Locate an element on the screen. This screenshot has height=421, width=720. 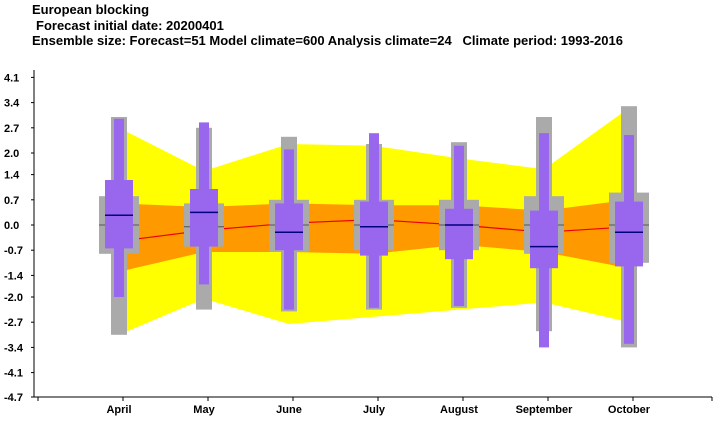
y-tick-label: 3.4 is located at coordinates (12, 104).